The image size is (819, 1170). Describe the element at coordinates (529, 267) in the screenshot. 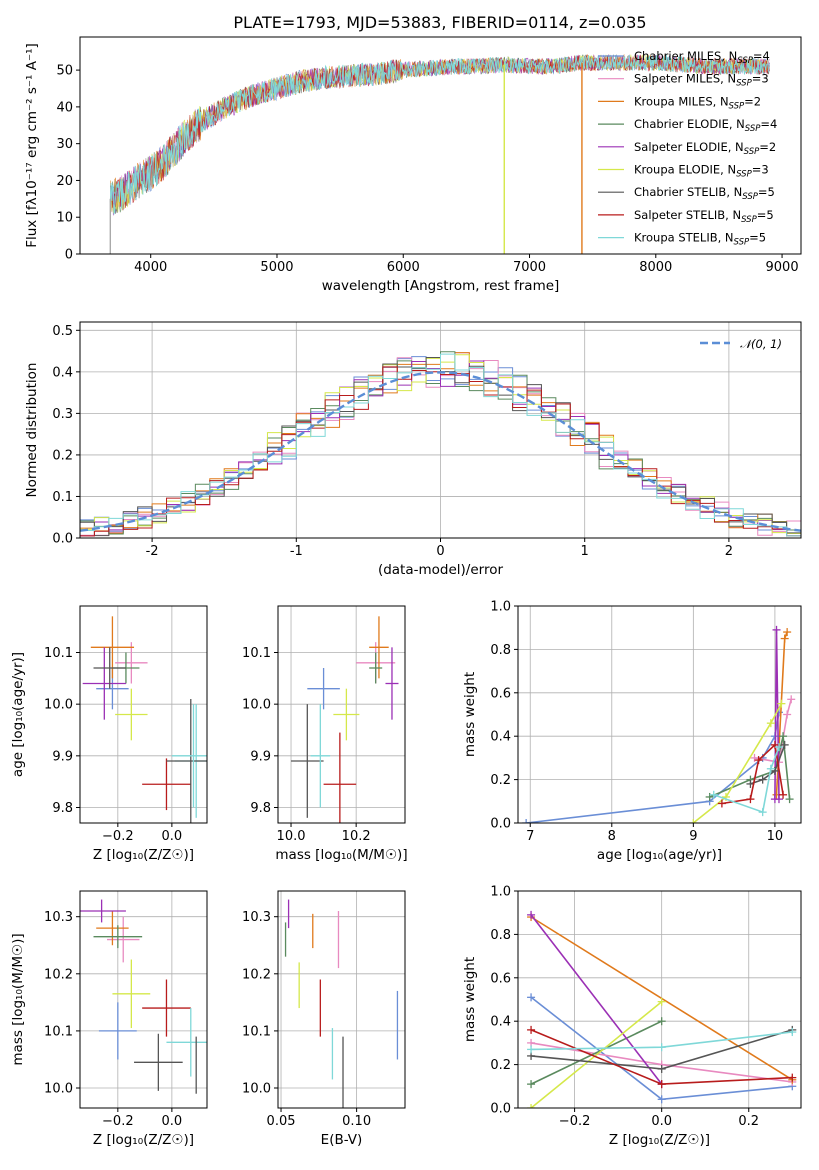

I see `x-tick-label: 7000` at that location.